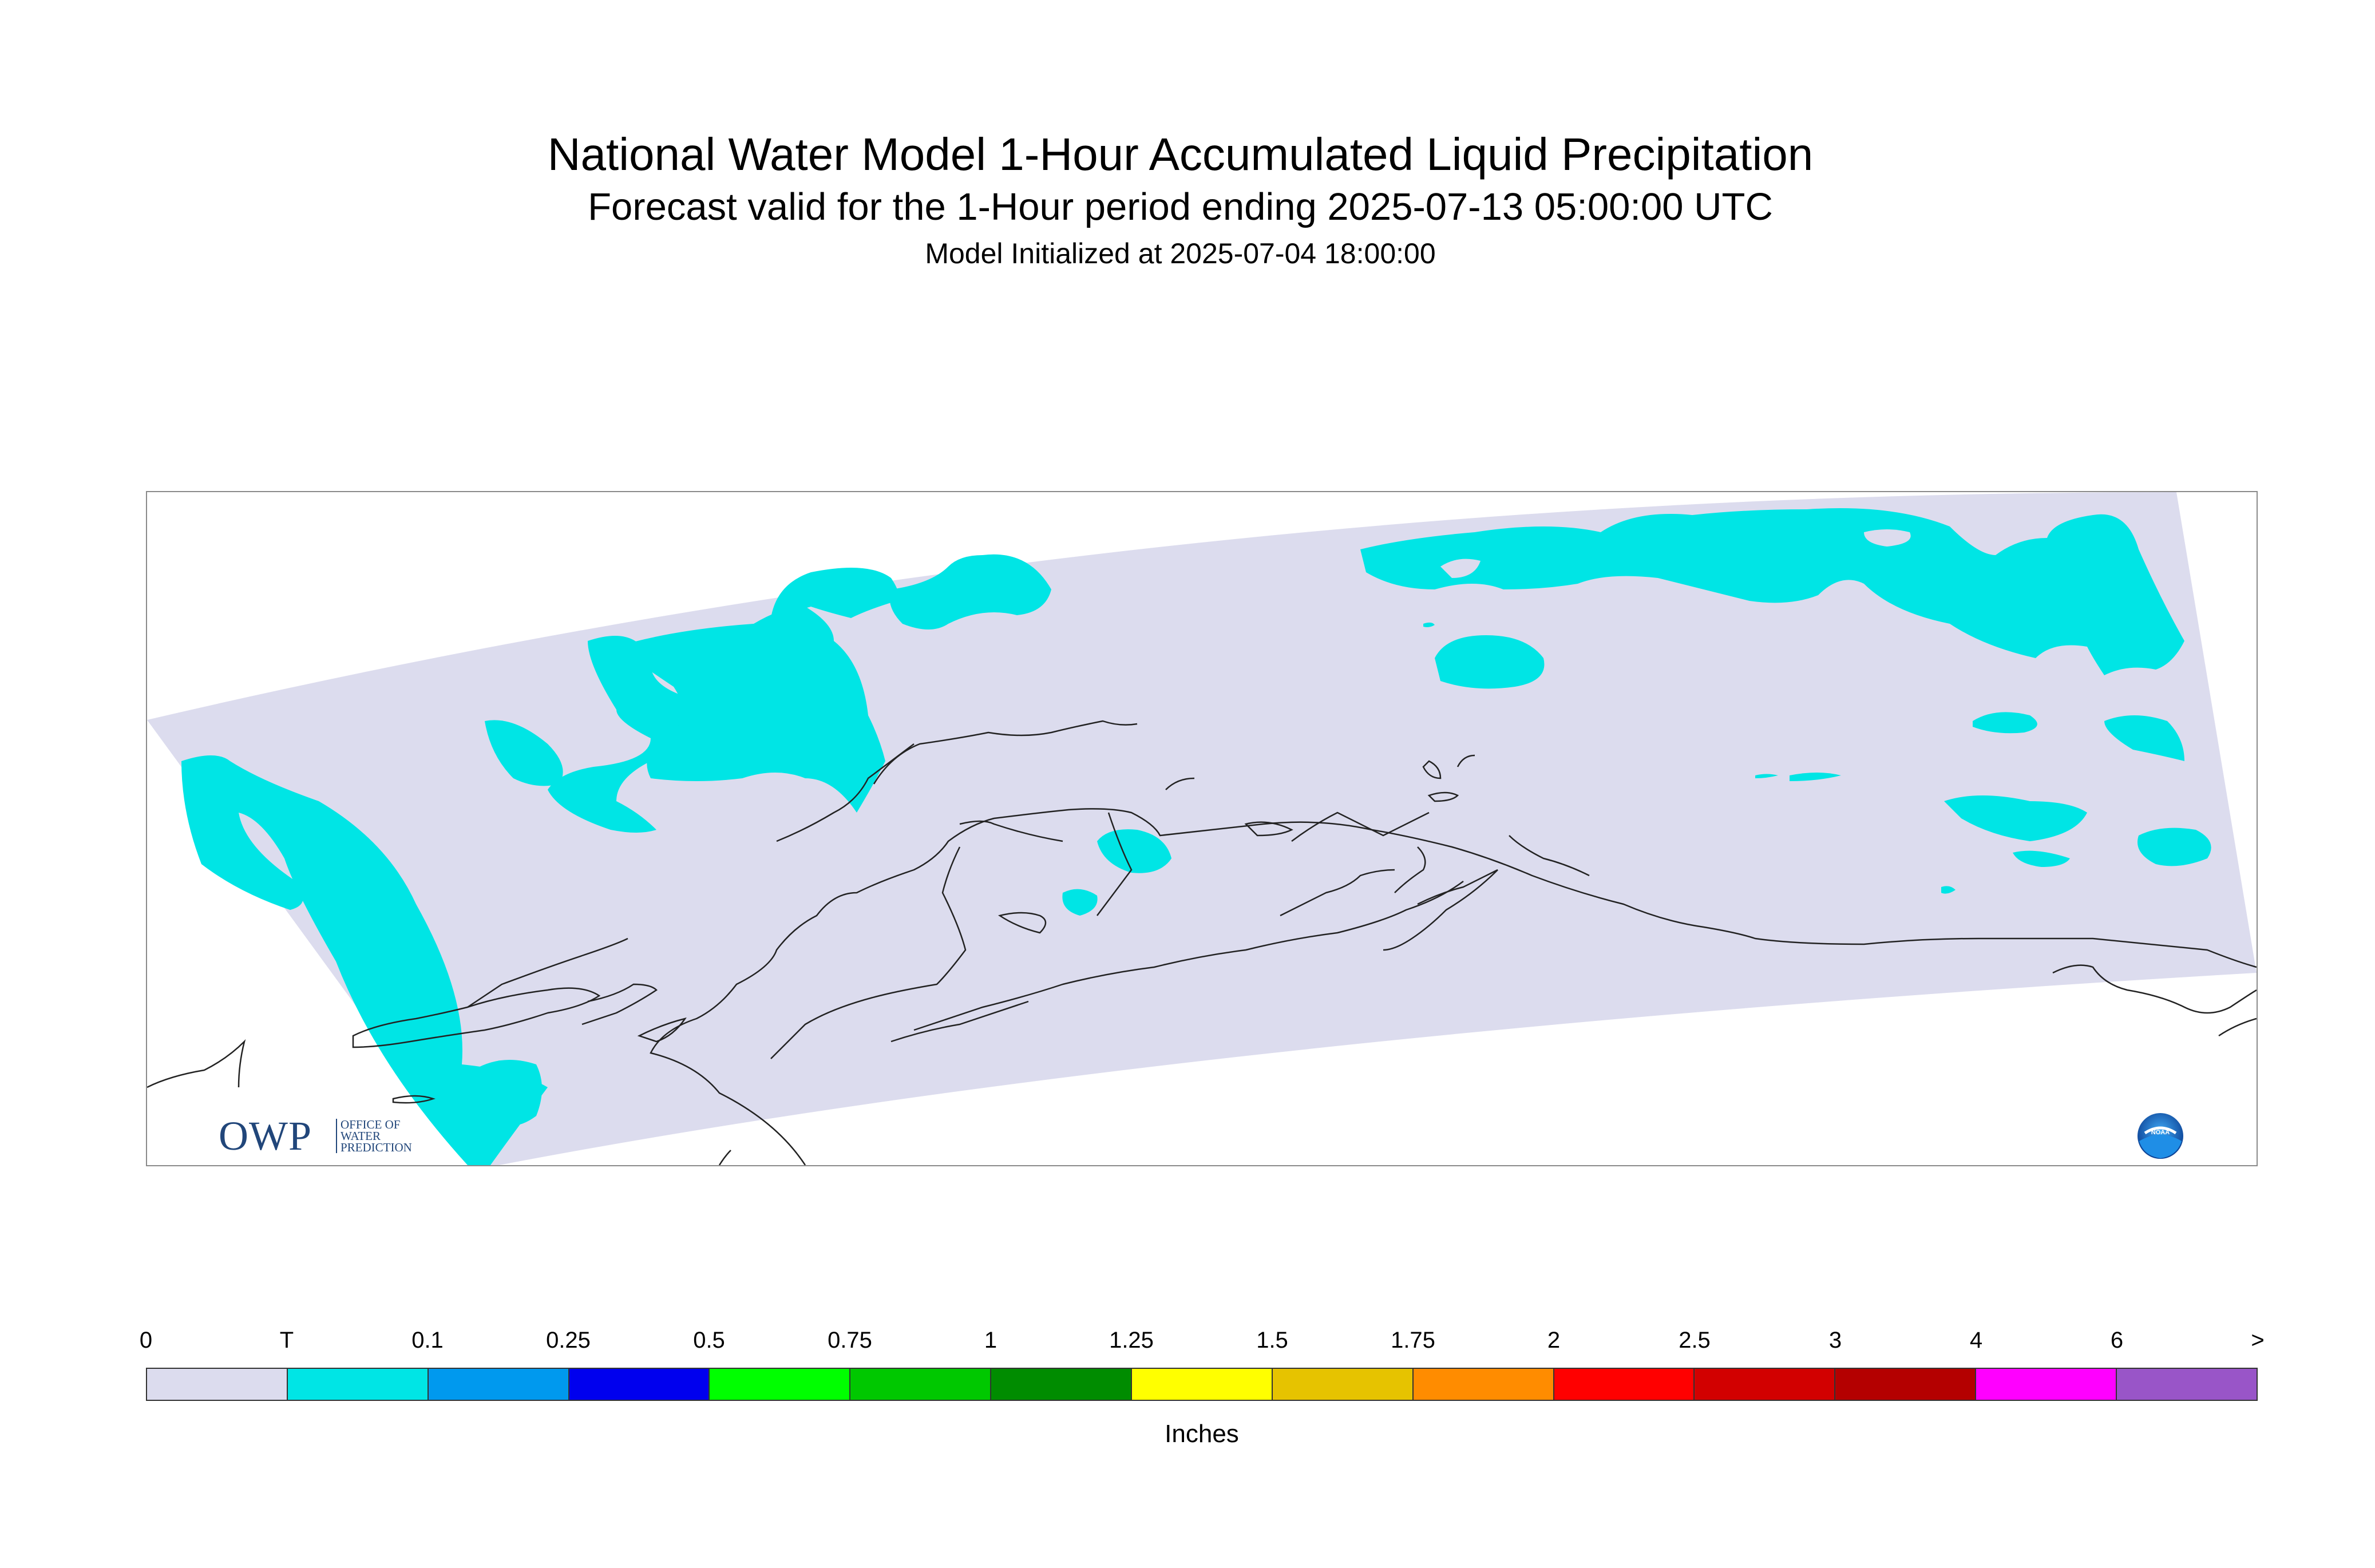  I want to click on owp-logo-line: PREDICTION, so click(377, 1147).